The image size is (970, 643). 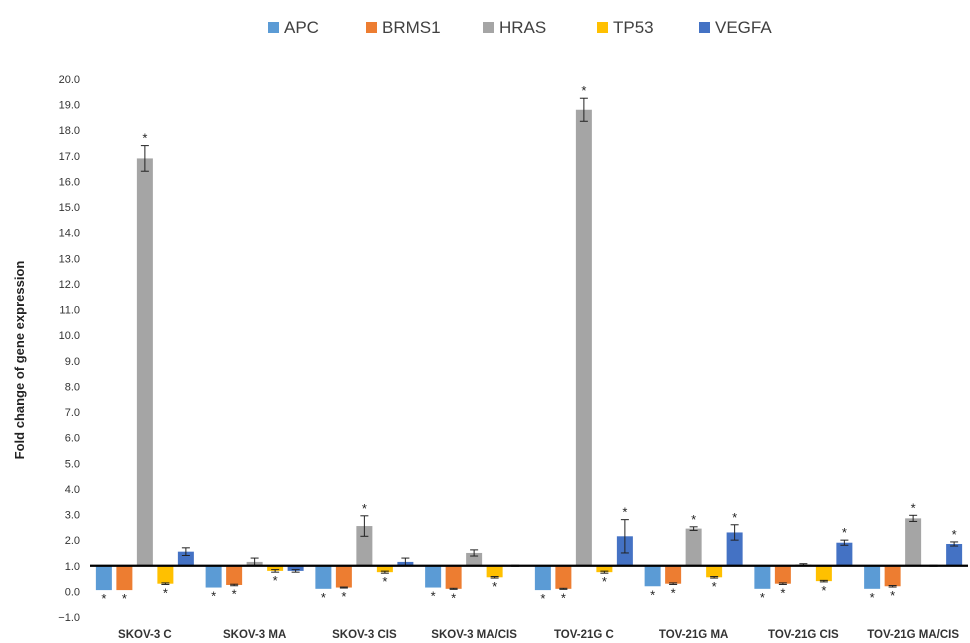 I want to click on category-label: TOV-21G MA, so click(x=693, y=635).